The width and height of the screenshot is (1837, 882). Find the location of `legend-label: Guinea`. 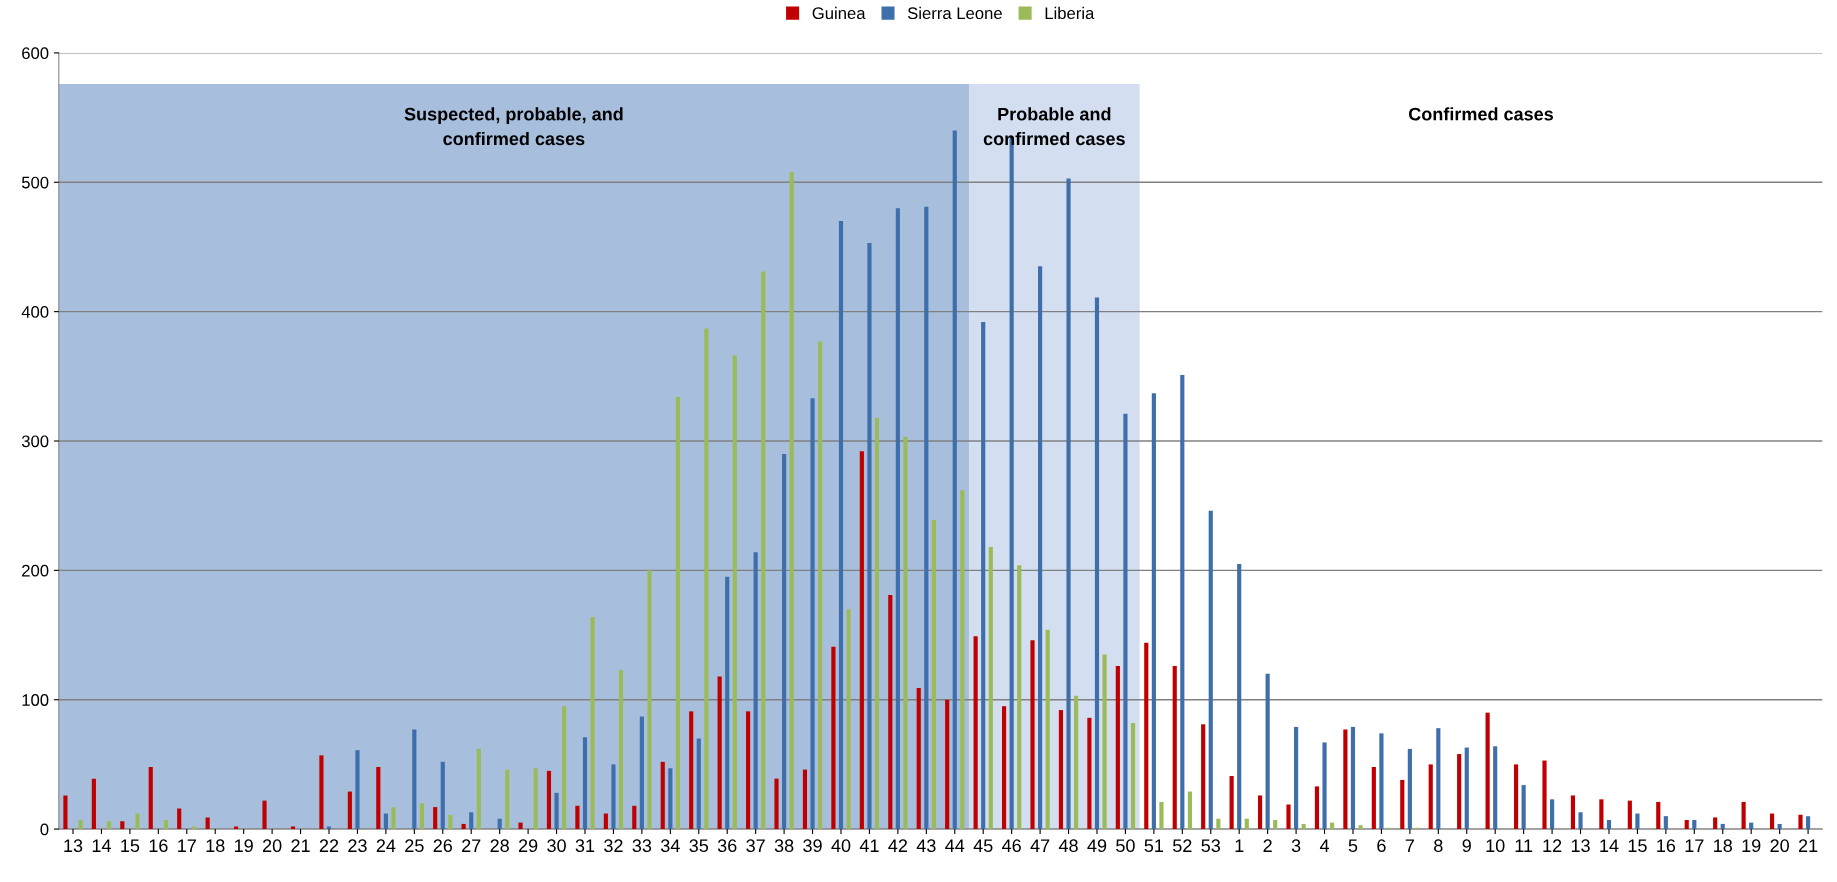

legend-label: Guinea is located at coordinates (839, 13).